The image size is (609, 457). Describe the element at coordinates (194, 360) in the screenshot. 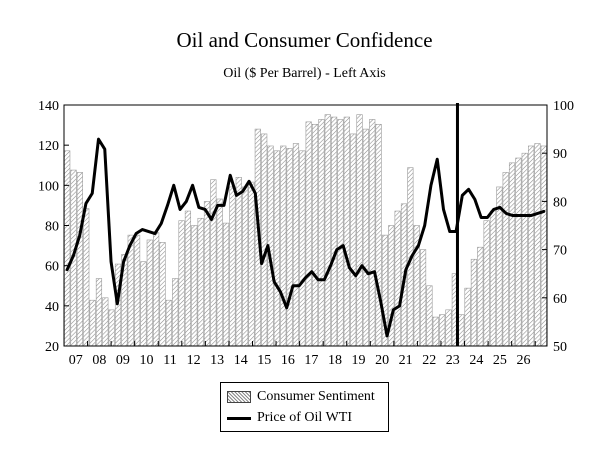

I see `x-axis-tick-label: 12` at that location.